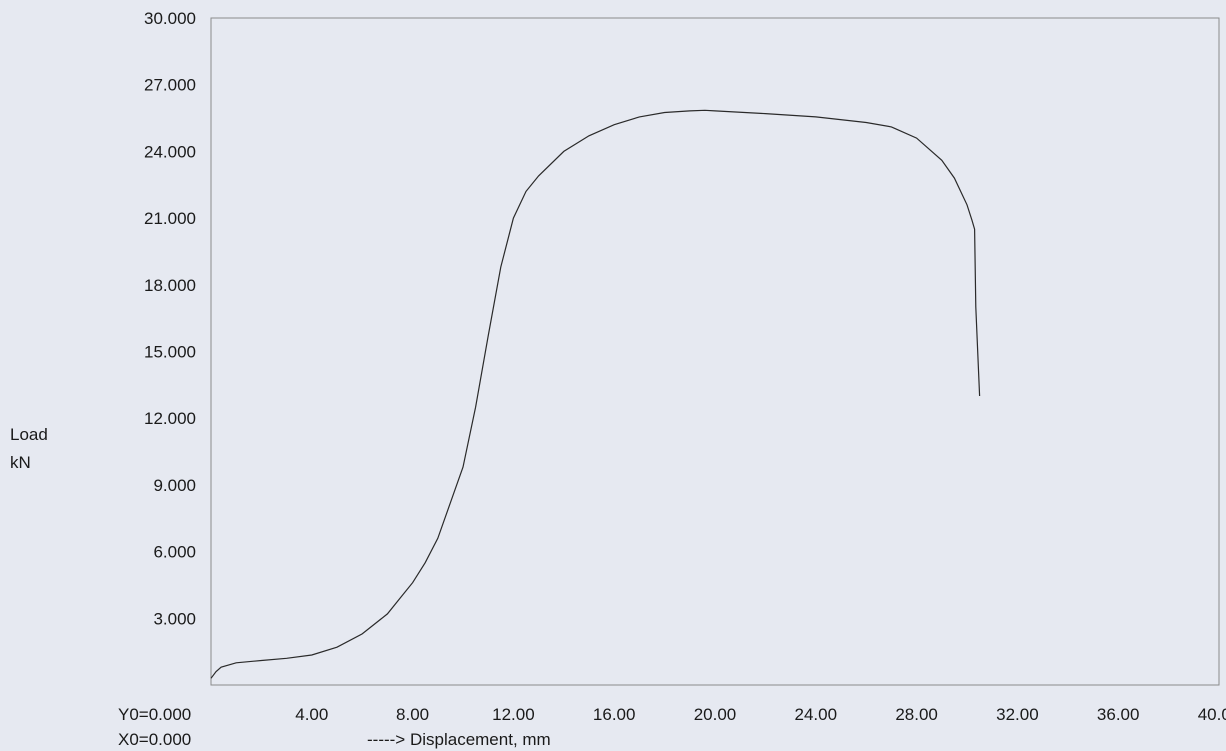  I want to click on y-axis-label-line1: Load, so click(29, 434).